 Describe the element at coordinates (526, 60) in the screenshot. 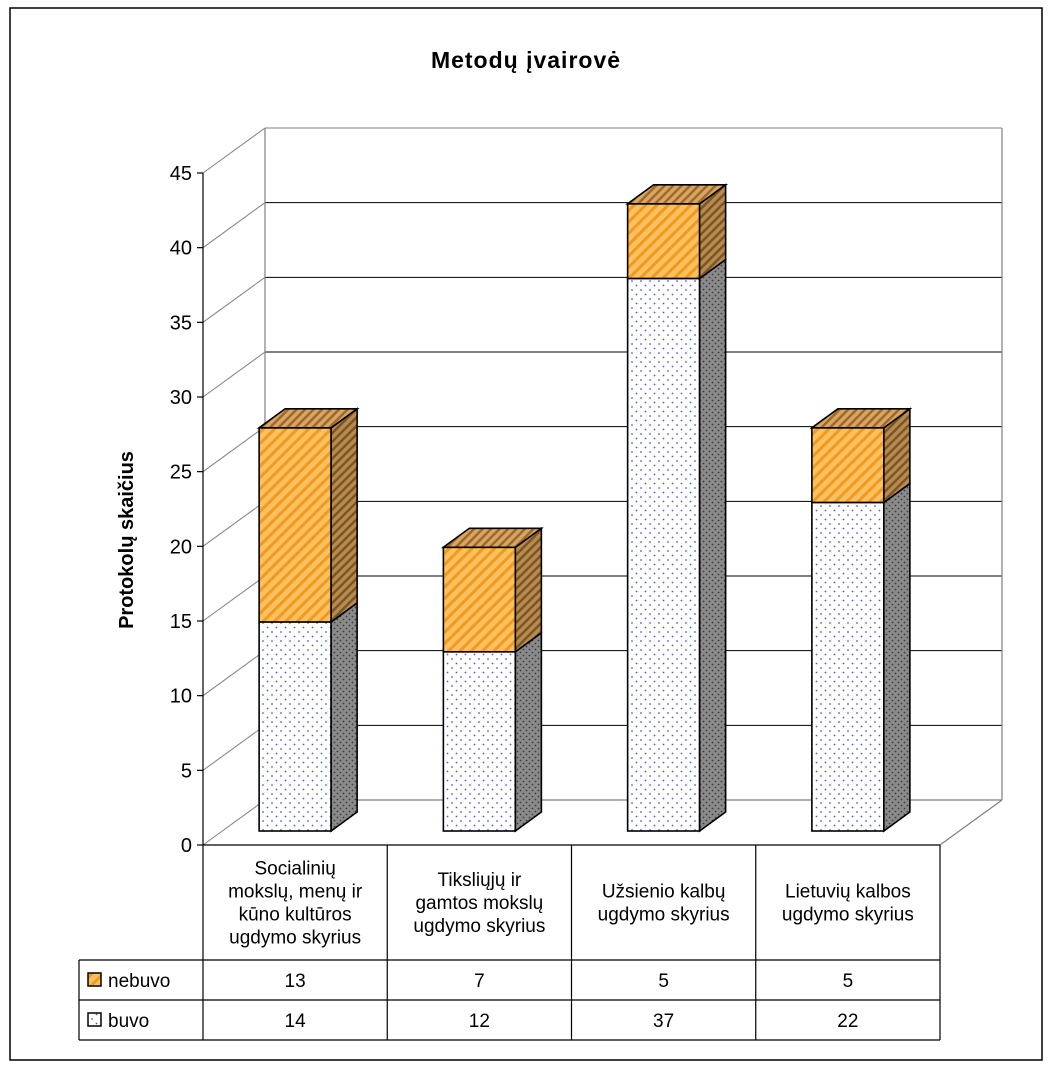

I see `chart-title: Metodų įvairovė` at that location.